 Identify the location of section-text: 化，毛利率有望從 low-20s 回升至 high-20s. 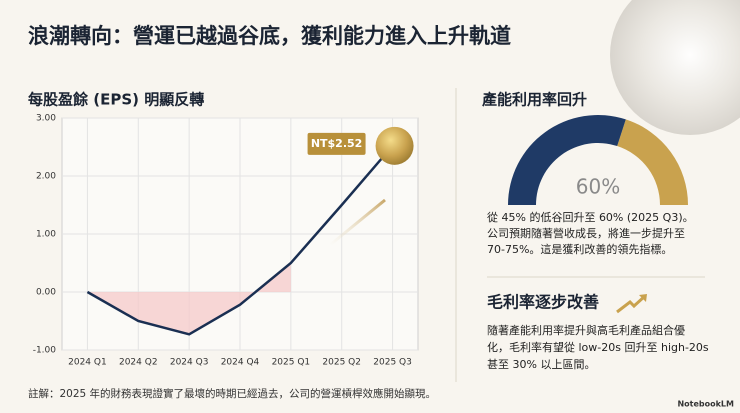
(598, 347).